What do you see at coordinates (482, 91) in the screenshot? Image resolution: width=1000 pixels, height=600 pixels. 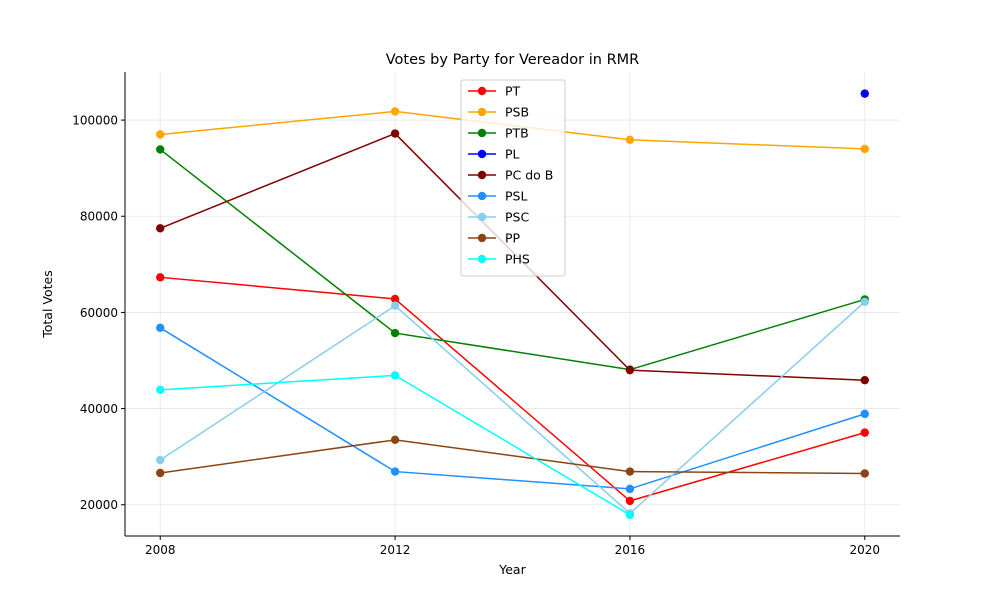 I see `legend-marker-pt` at bounding box center [482, 91].